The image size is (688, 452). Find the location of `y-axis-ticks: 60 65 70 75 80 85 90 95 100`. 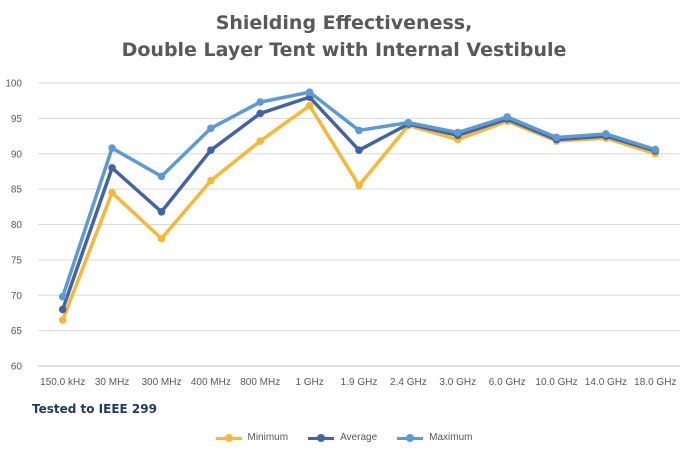

y-axis-ticks: 60 65 70 75 80 85 90 95 100 is located at coordinates (13, 226).